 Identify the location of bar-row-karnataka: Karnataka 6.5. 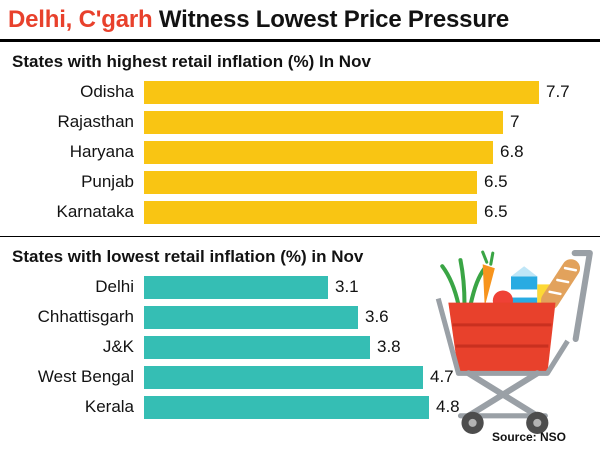
(300, 212).